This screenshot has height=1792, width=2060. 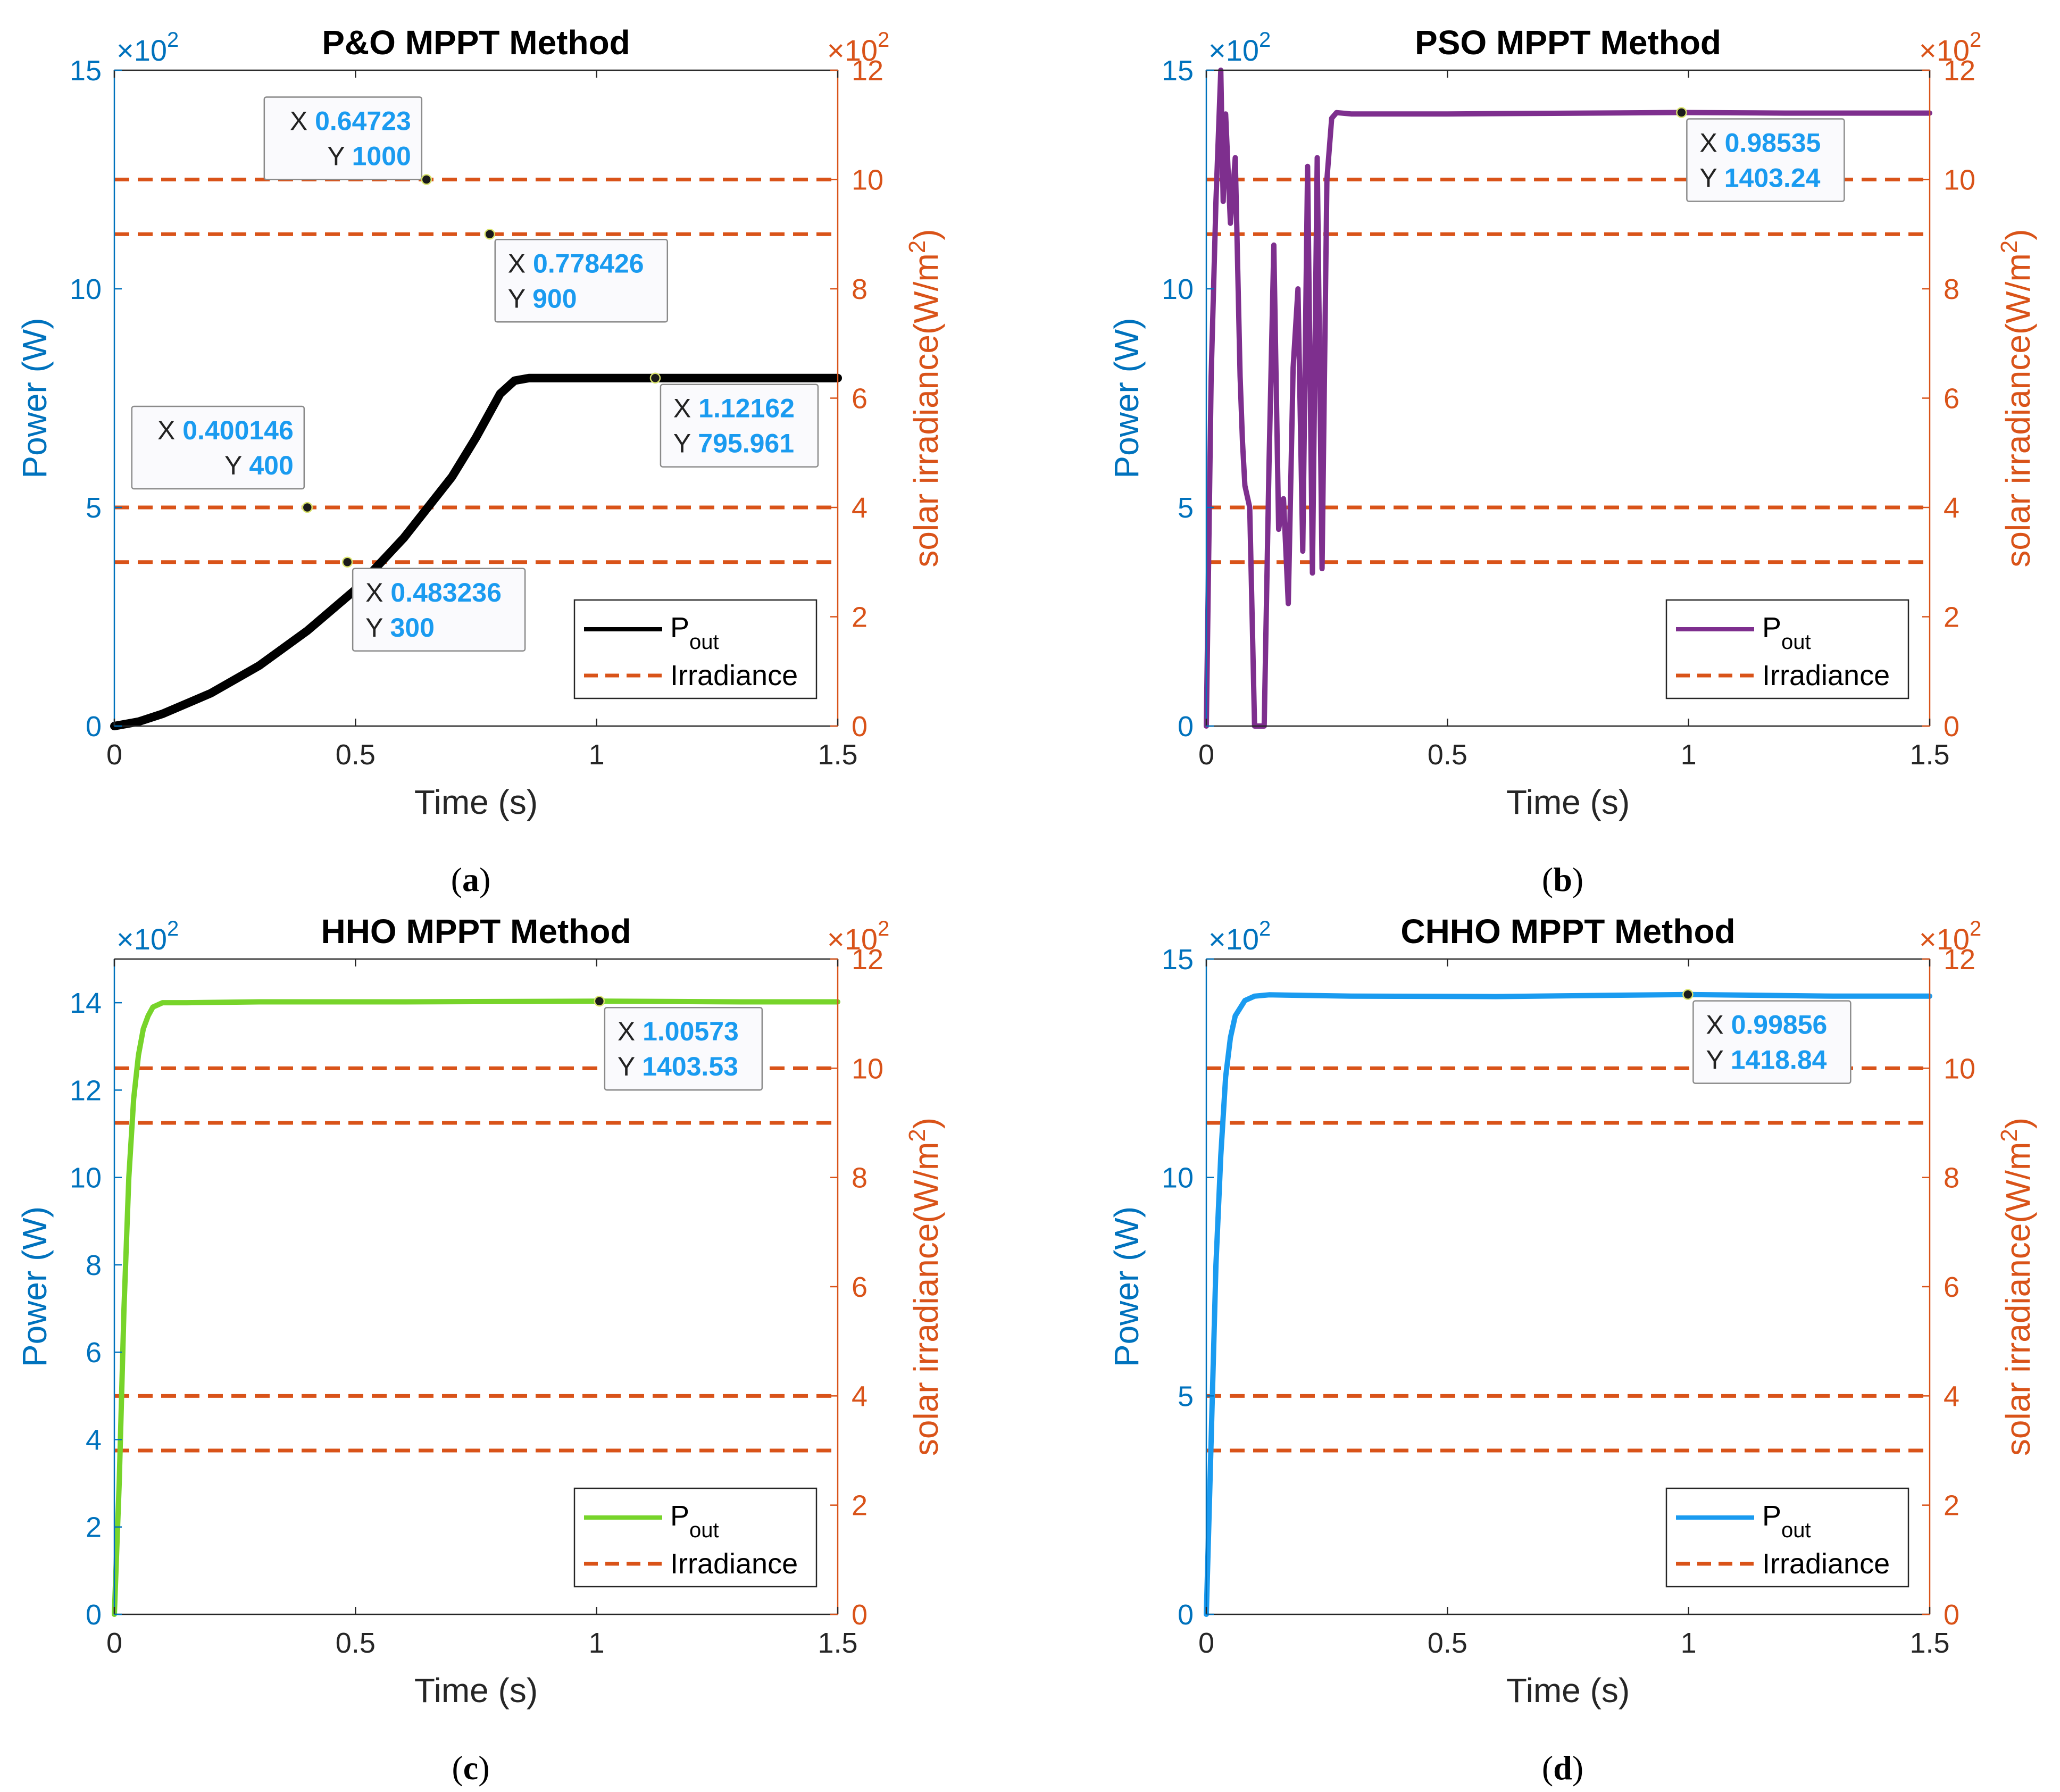 What do you see at coordinates (259, 466) in the screenshot?
I see `datatip-y: Y 400` at bounding box center [259, 466].